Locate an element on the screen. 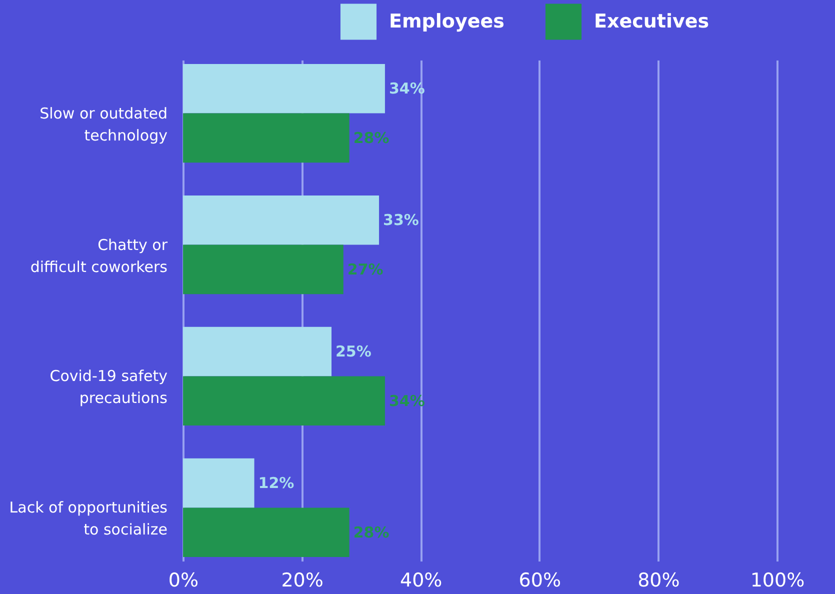  x-tick-label: 40% is located at coordinates (421, 581).